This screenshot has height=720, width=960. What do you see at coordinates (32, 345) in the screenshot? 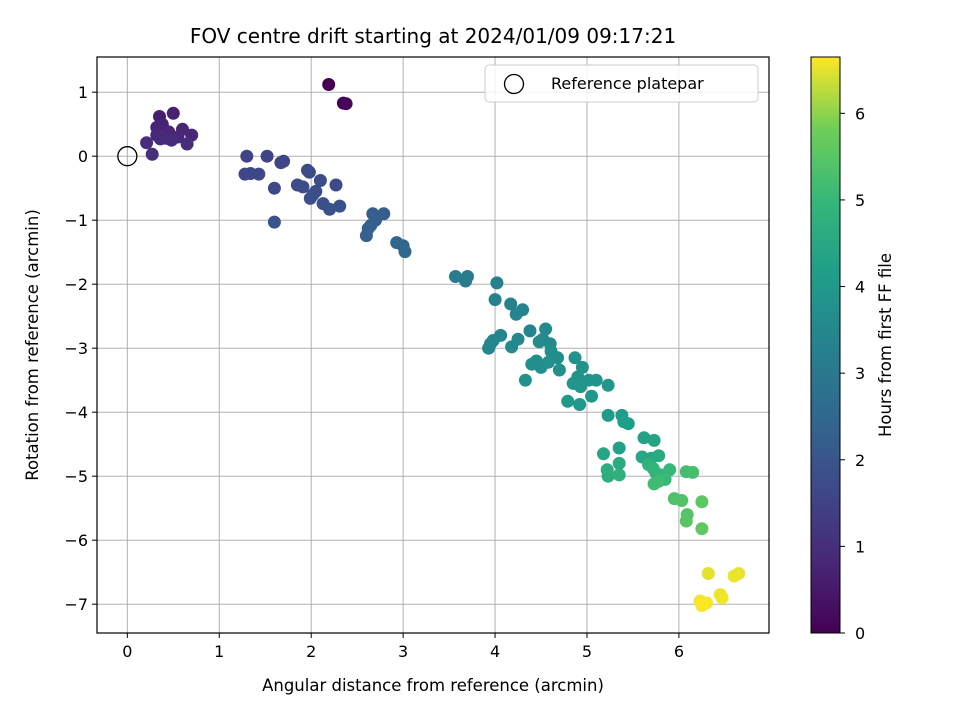
I see `y-axis-label: Rotation from reference (arcmin)` at bounding box center [32, 345].